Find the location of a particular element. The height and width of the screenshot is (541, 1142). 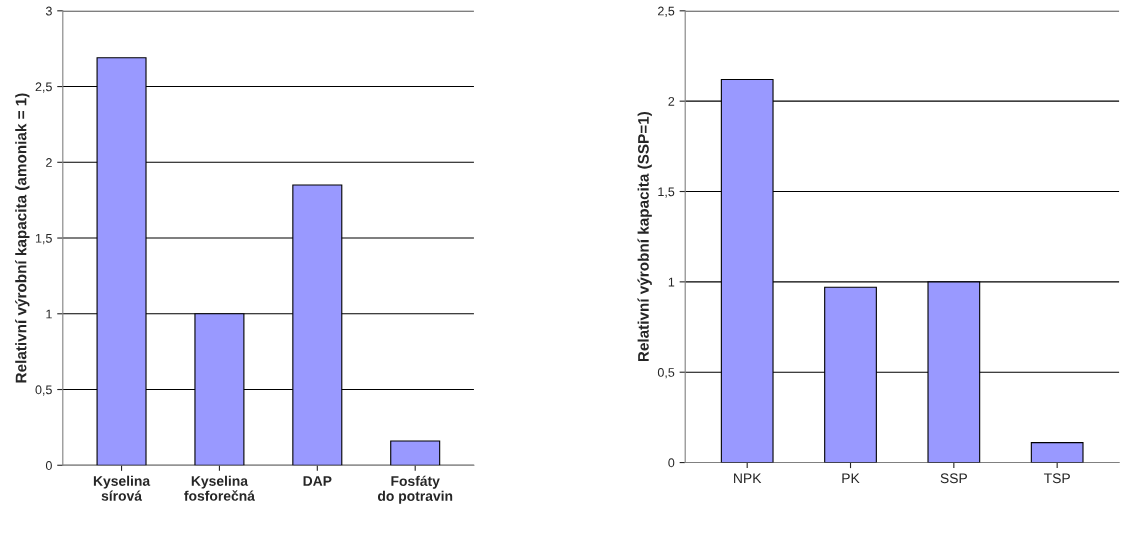

y-axis-title: Relativní výrobní kapacita (SSP=1) is located at coordinates (644, 236).